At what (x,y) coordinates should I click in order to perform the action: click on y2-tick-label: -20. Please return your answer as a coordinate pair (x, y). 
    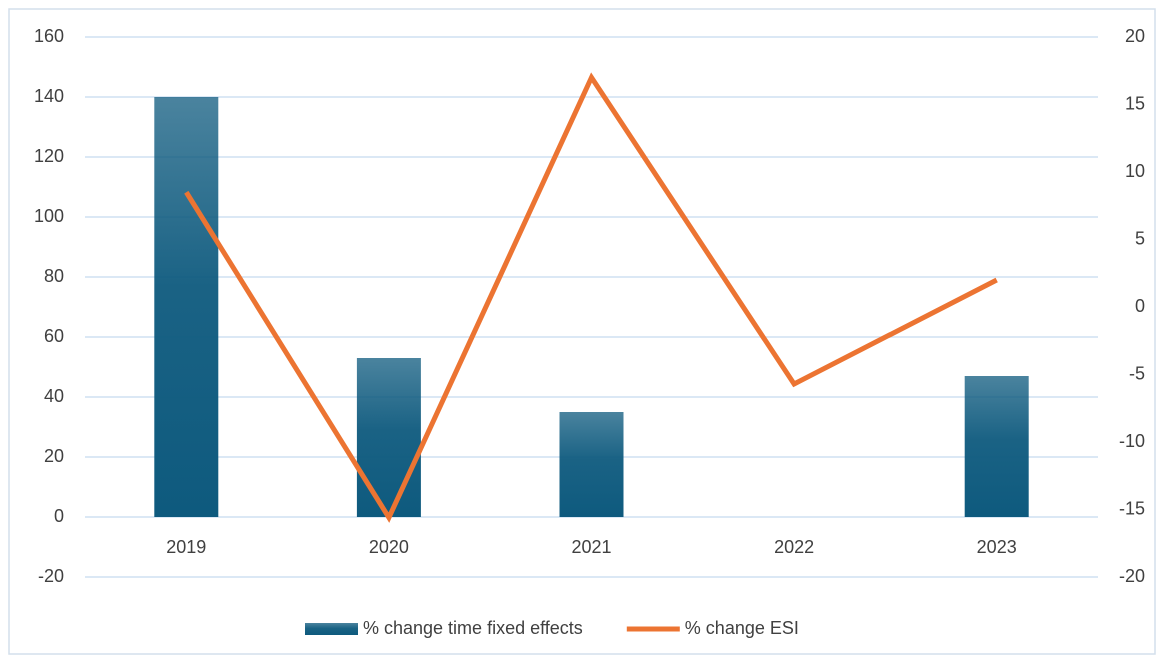
    Looking at the image, I should click on (1132, 576).